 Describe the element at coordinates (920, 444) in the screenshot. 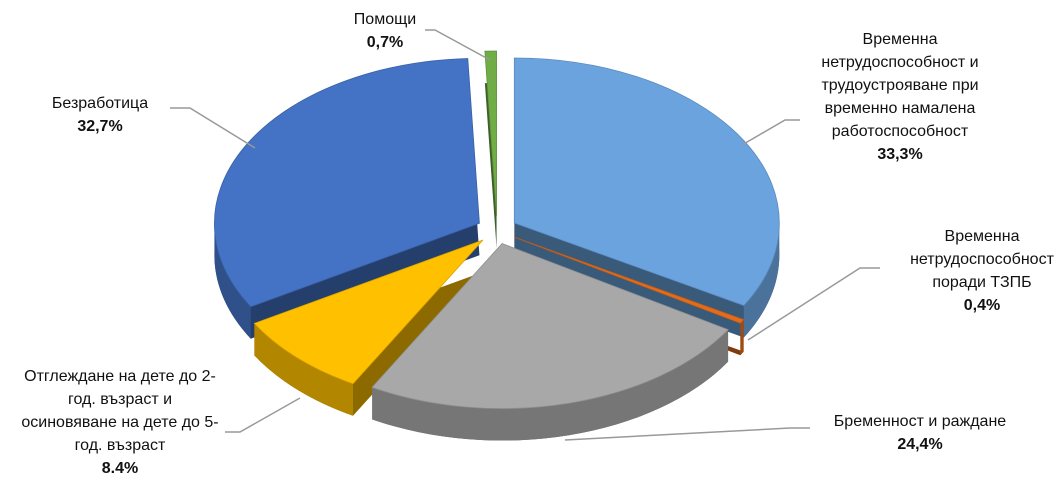

I see `value-label: 24,4%` at that location.